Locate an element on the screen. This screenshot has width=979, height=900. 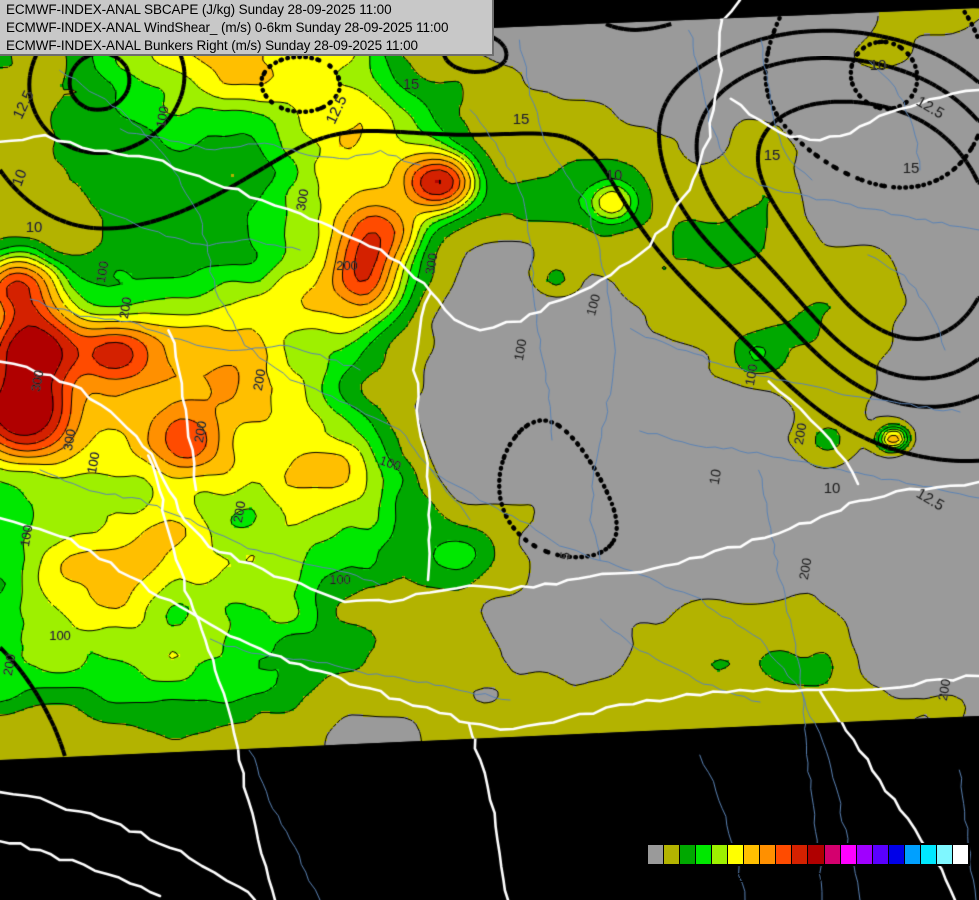
legend-caption-line-model: ECMWF-INDEX-ANAL is located at coordinates (577, 851).